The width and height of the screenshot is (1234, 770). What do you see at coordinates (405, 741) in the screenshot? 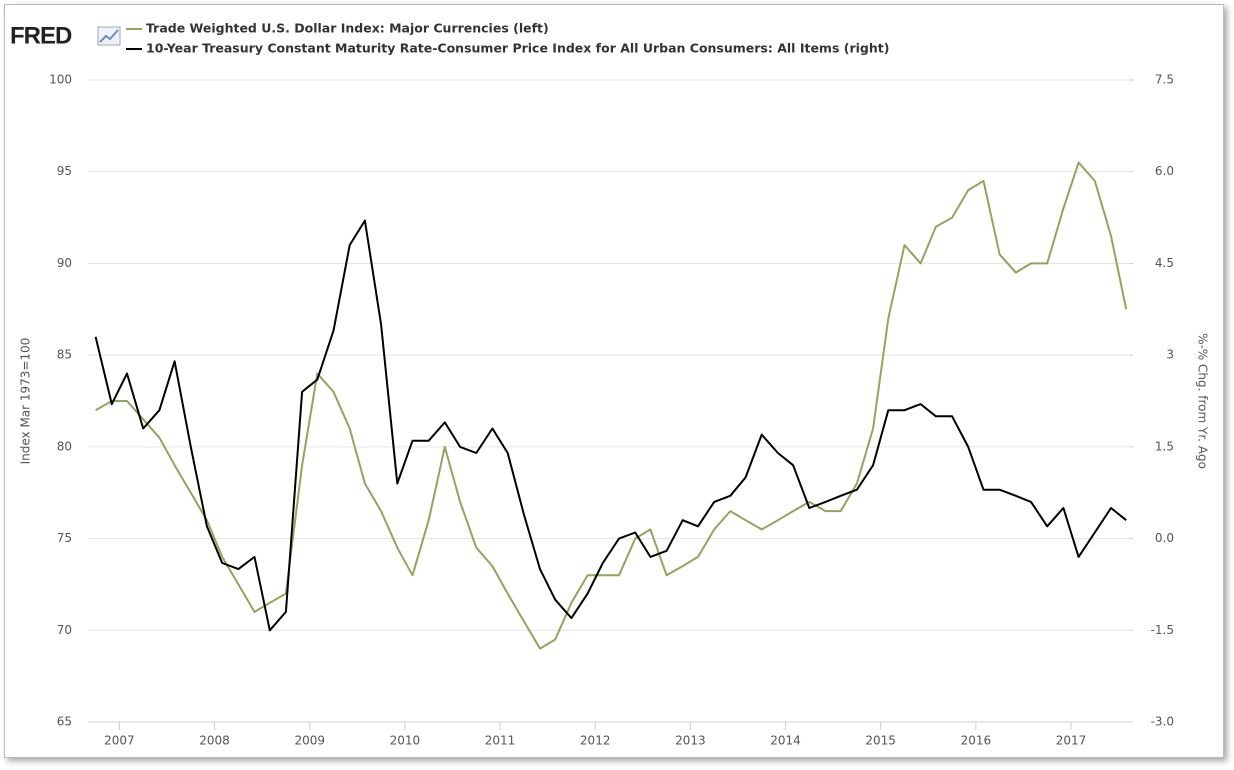
I see `x-tick-label: 2010` at bounding box center [405, 741].